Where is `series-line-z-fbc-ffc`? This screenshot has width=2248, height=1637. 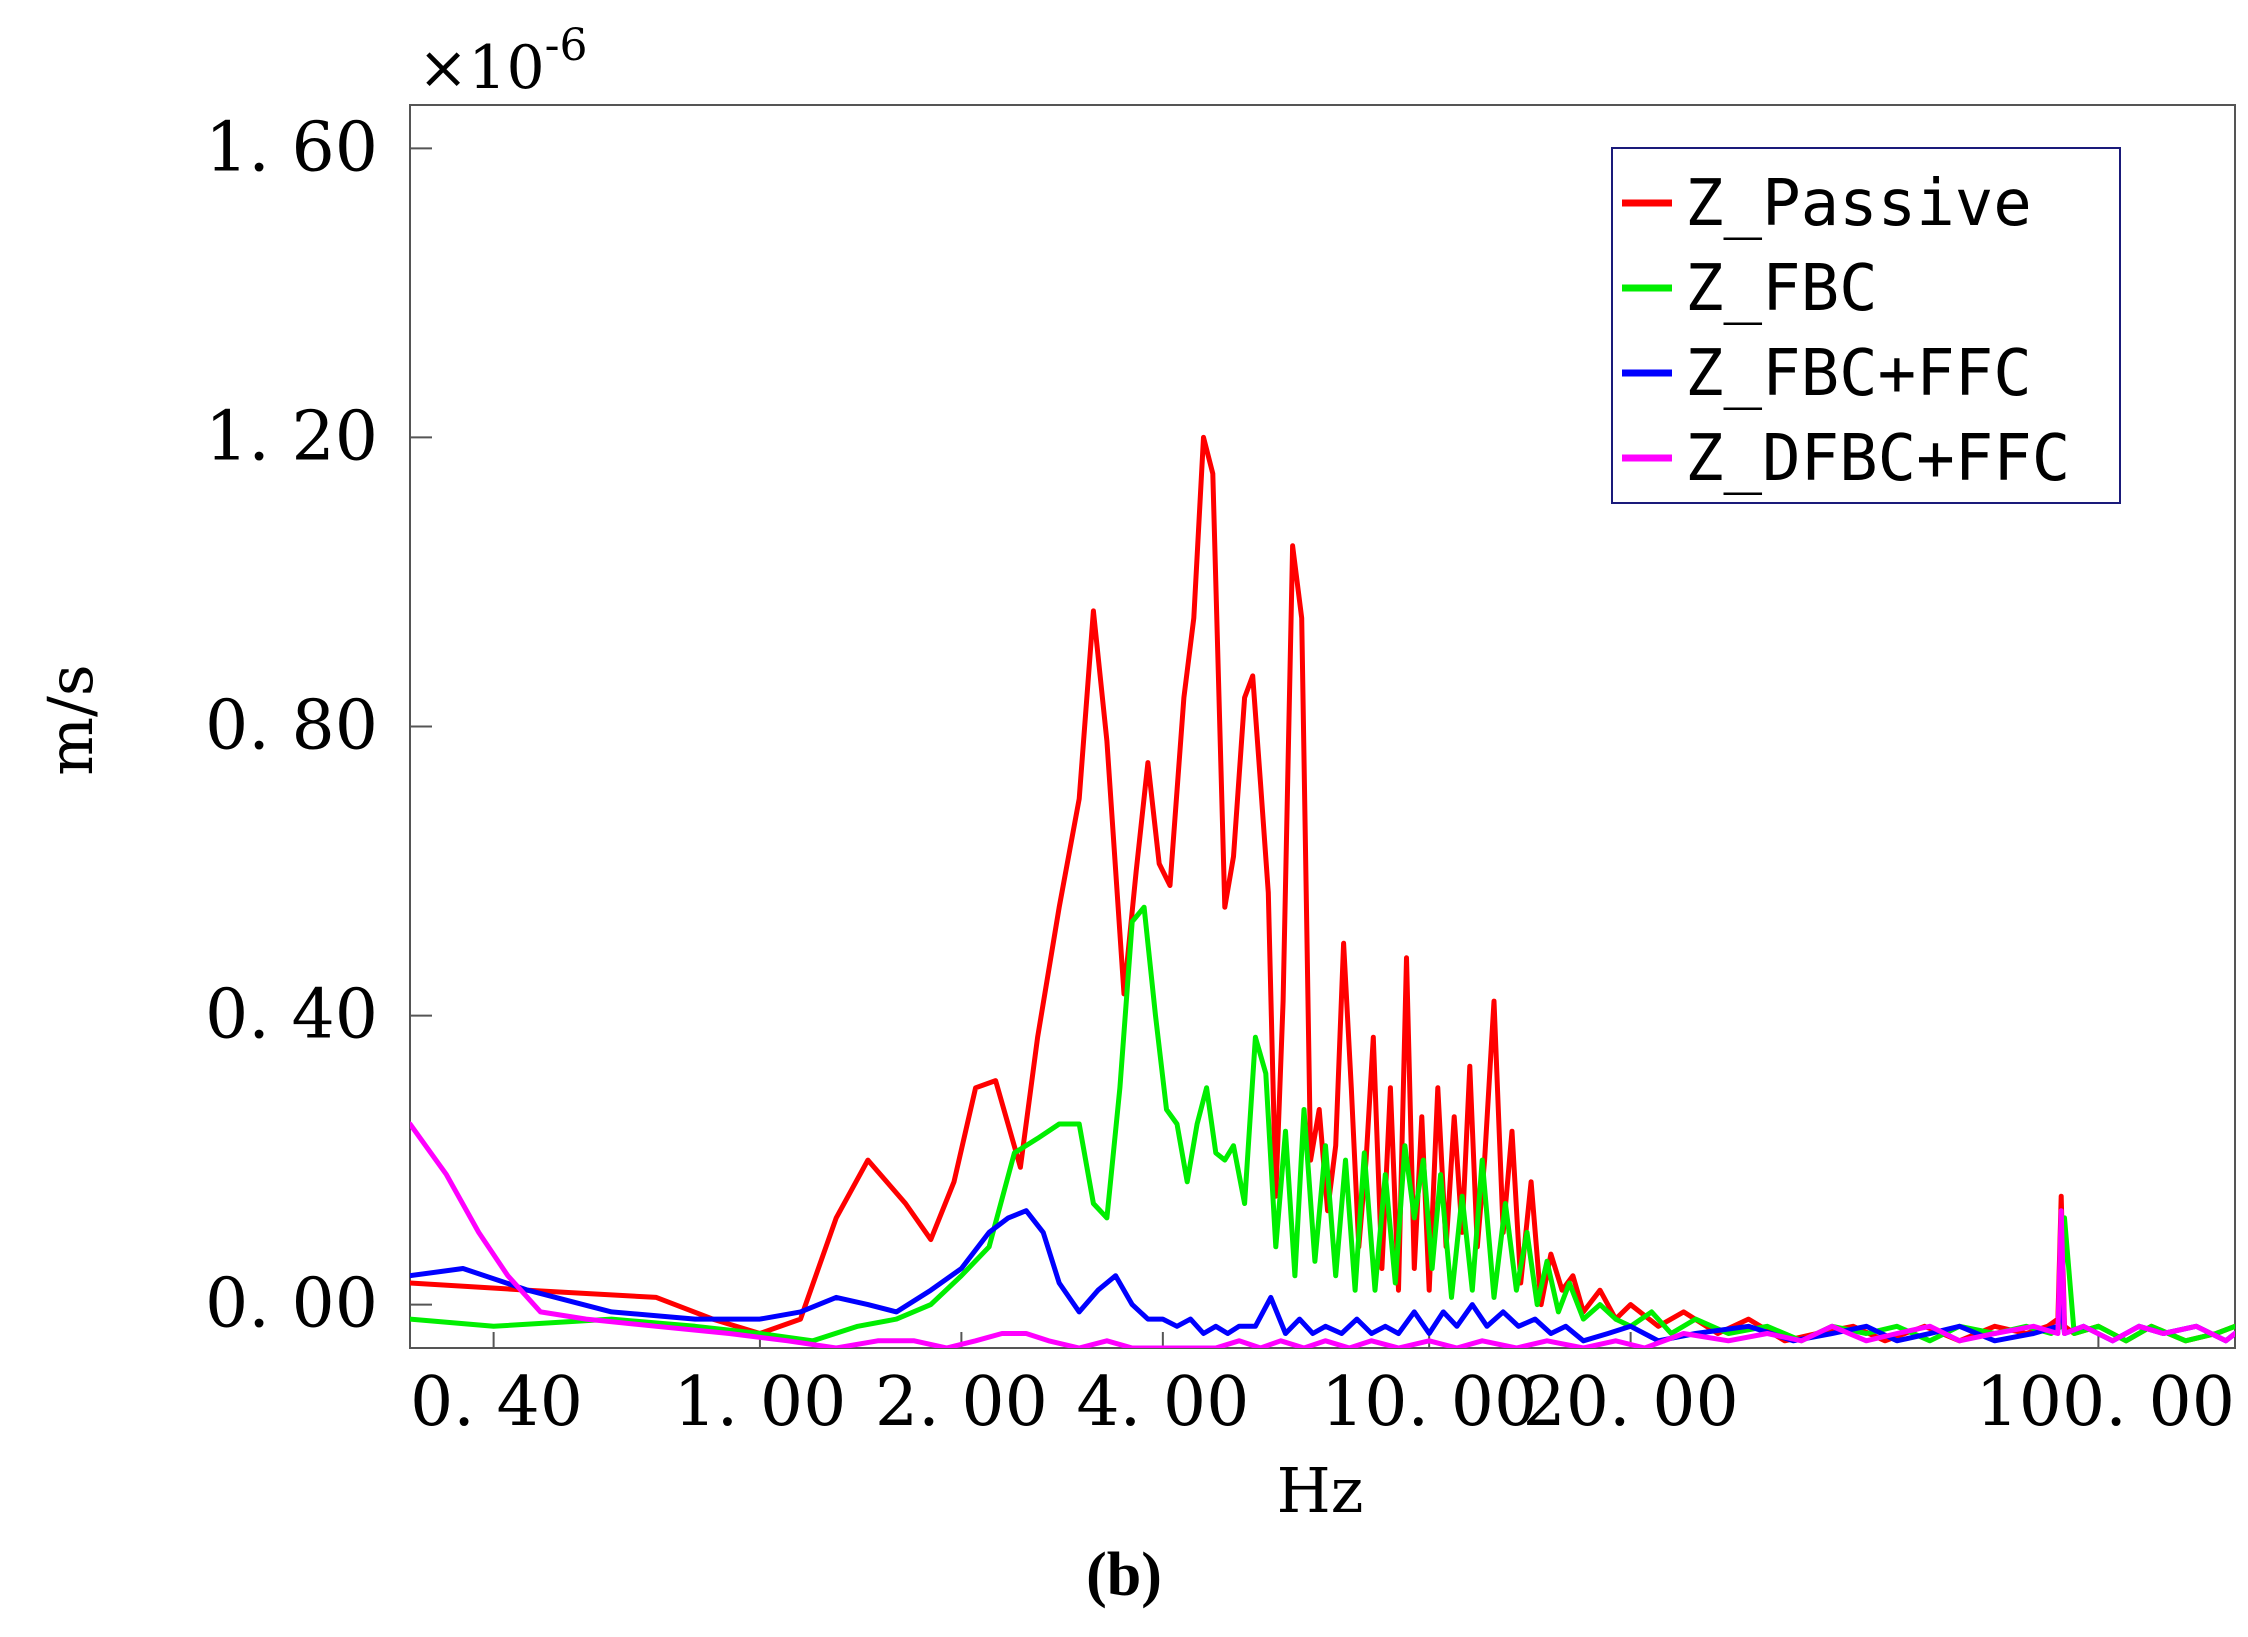
series-line-z-fbc-ffc is located at coordinates (1322, 1276).